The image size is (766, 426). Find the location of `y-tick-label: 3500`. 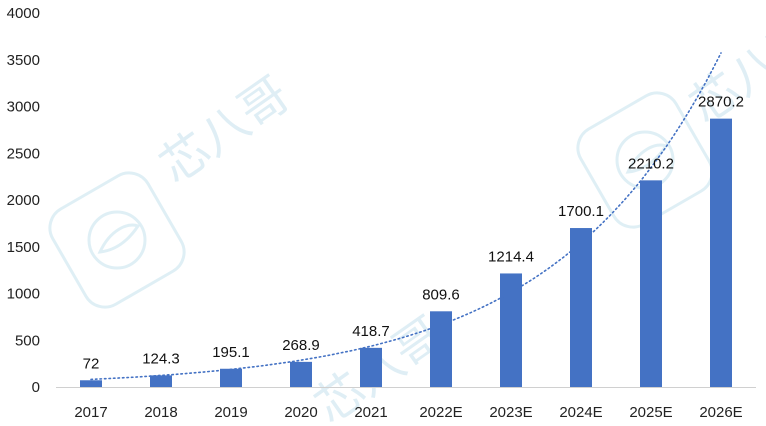

y-tick-label: 3500 is located at coordinates (23, 60).